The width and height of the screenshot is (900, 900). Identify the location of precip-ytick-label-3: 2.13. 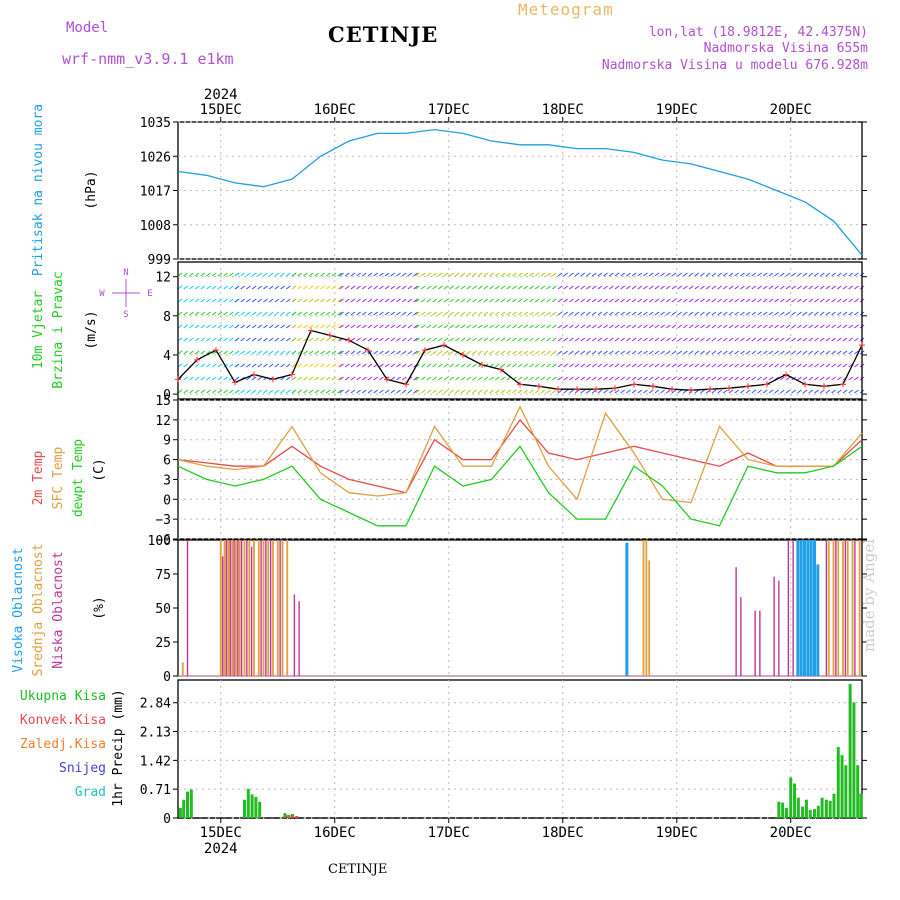
(155, 733).